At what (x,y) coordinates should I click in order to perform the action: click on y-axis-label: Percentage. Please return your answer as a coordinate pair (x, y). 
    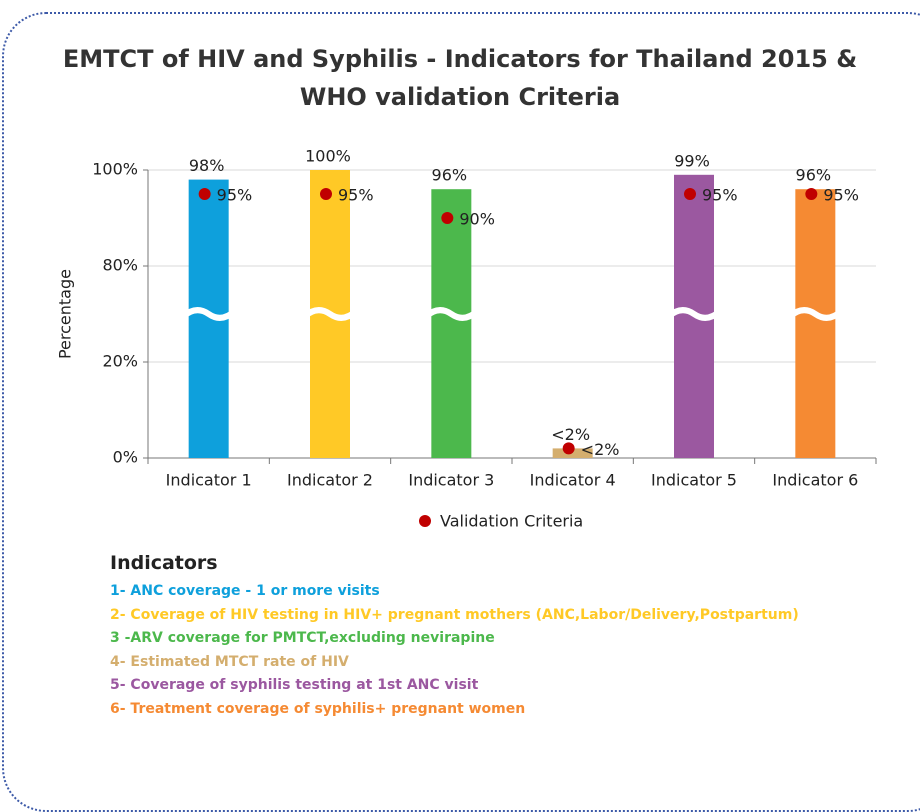
    Looking at the image, I should click on (65, 314).